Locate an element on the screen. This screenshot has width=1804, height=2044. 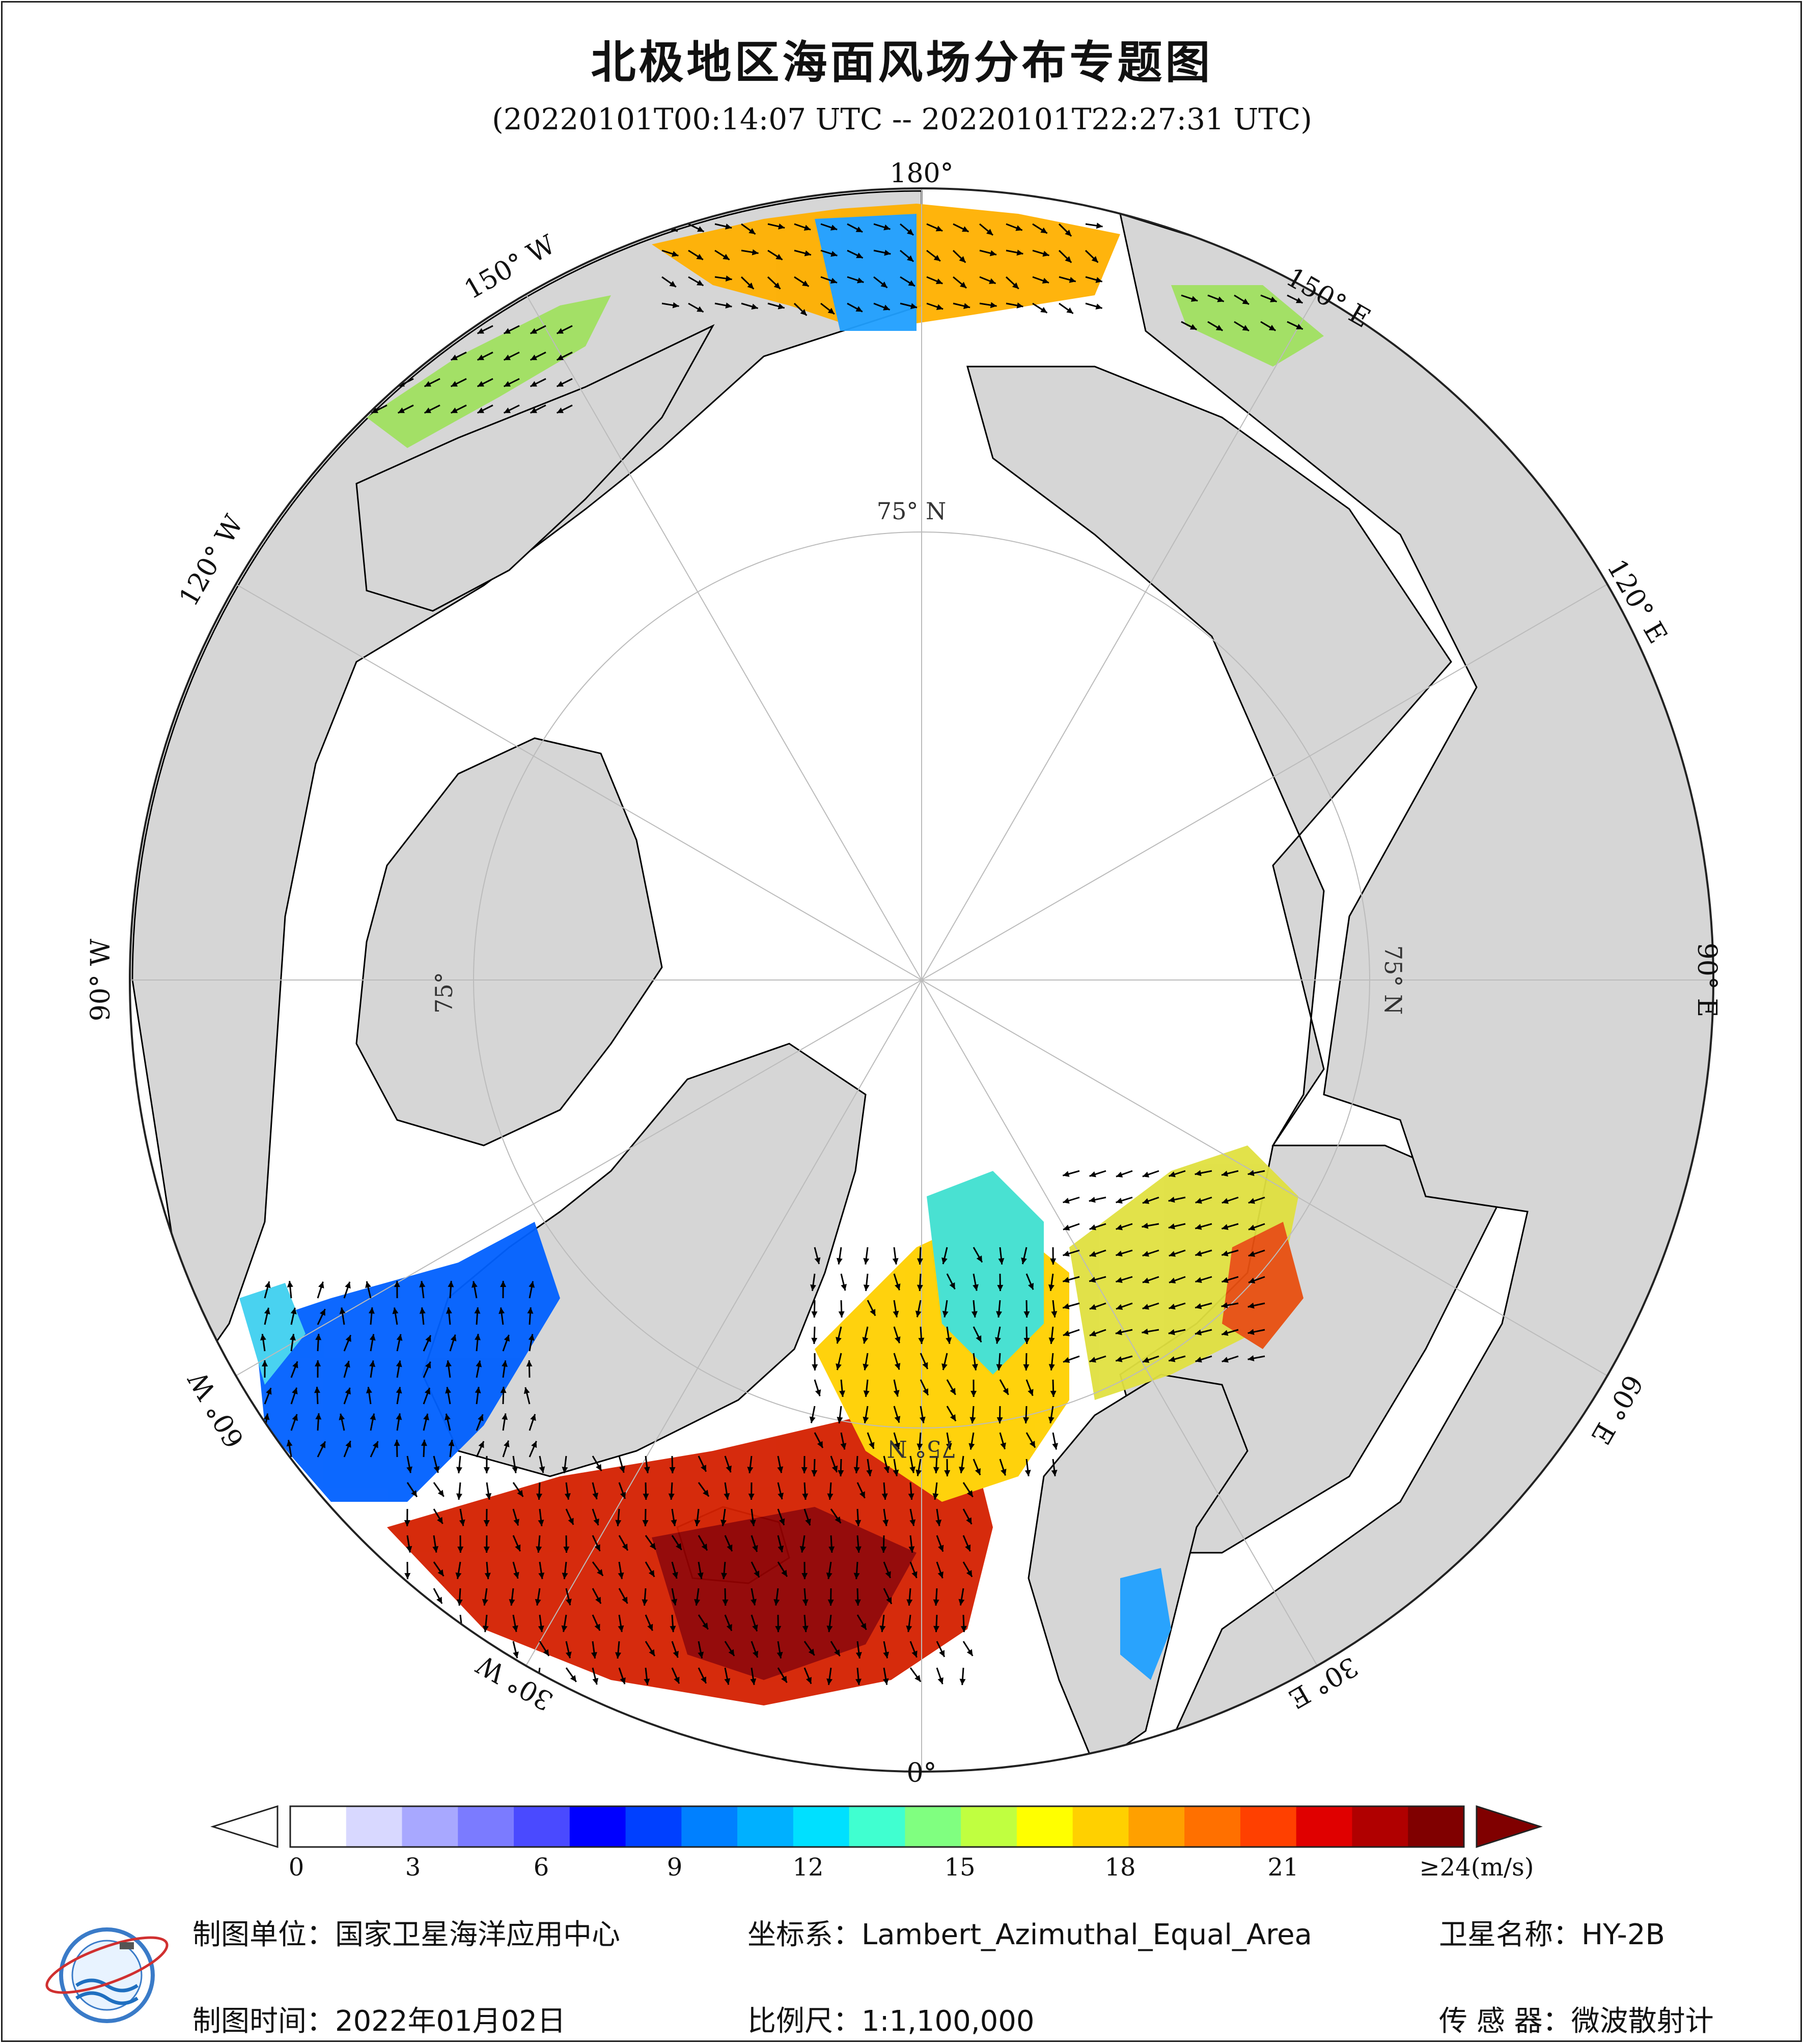
meridian-120w is located at coordinates (579, 782).